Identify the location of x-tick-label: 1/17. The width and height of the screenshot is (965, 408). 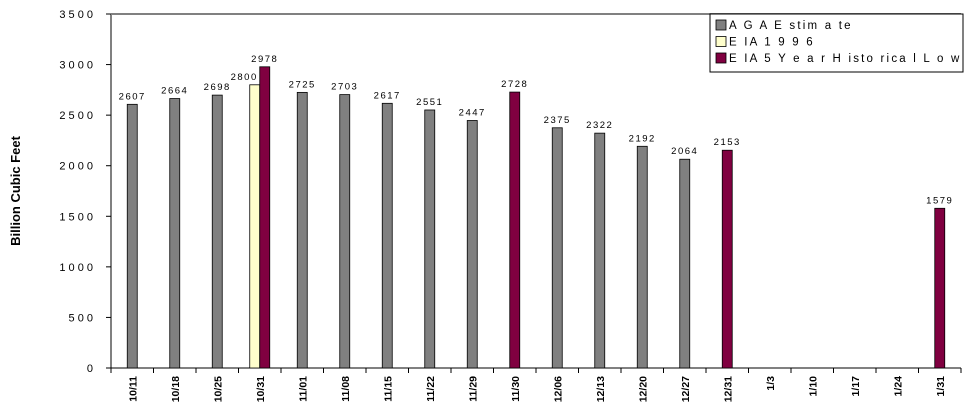
(856, 386).